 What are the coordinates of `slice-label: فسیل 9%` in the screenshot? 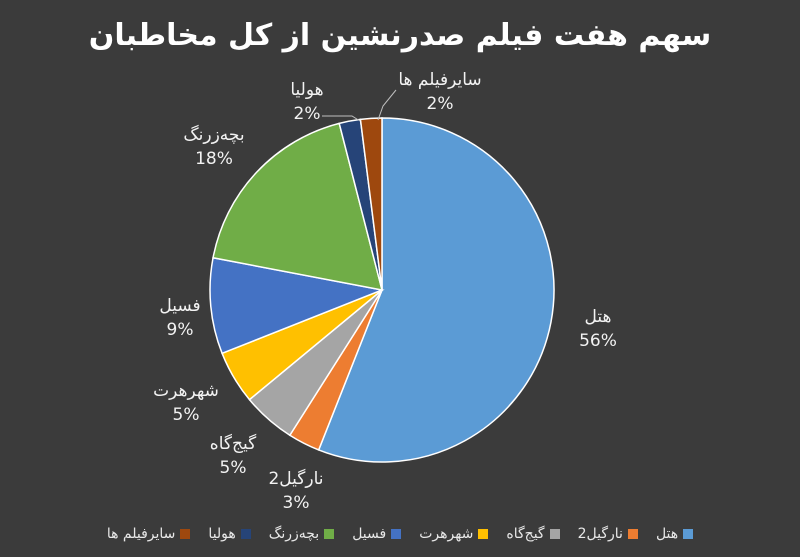 It's located at (179, 318).